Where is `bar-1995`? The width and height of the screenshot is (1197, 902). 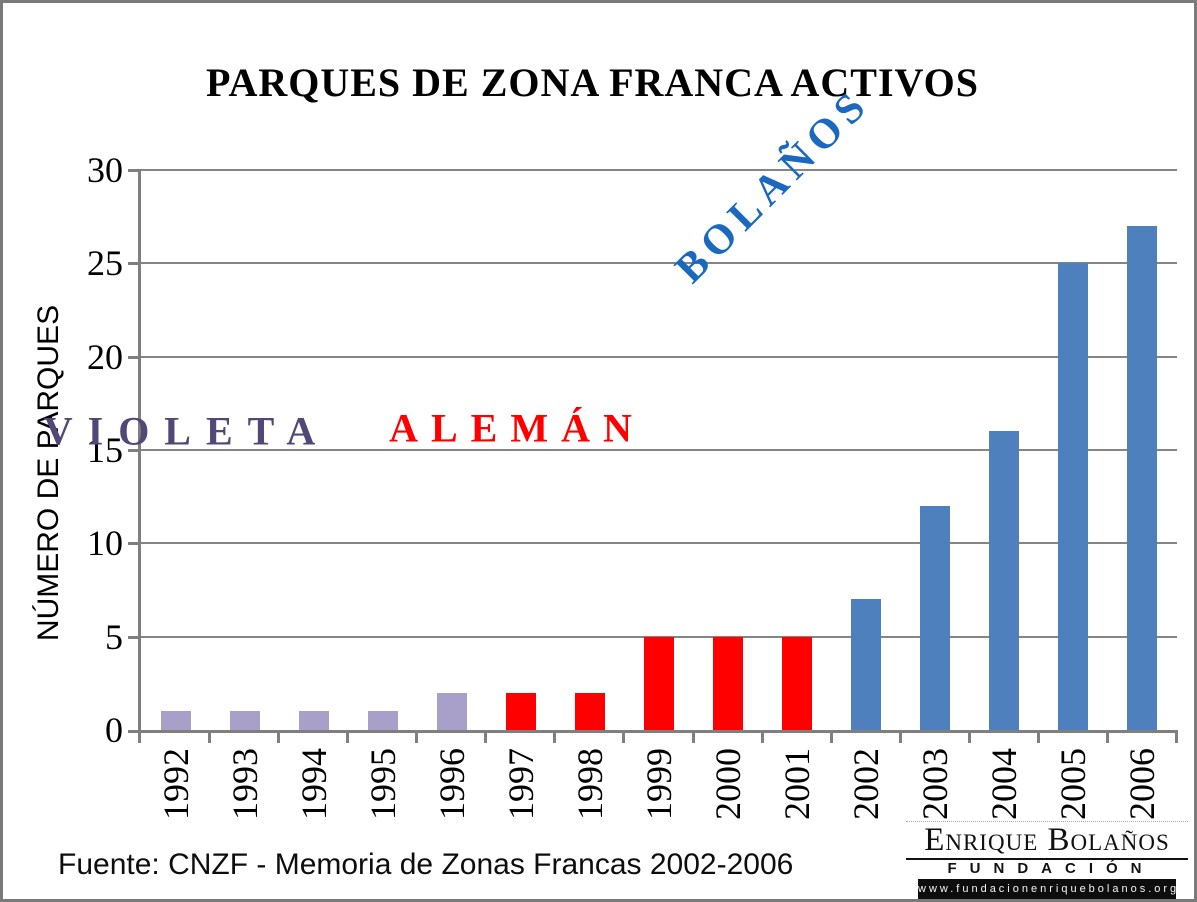
bar-1995 is located at coordinates (382, 720).